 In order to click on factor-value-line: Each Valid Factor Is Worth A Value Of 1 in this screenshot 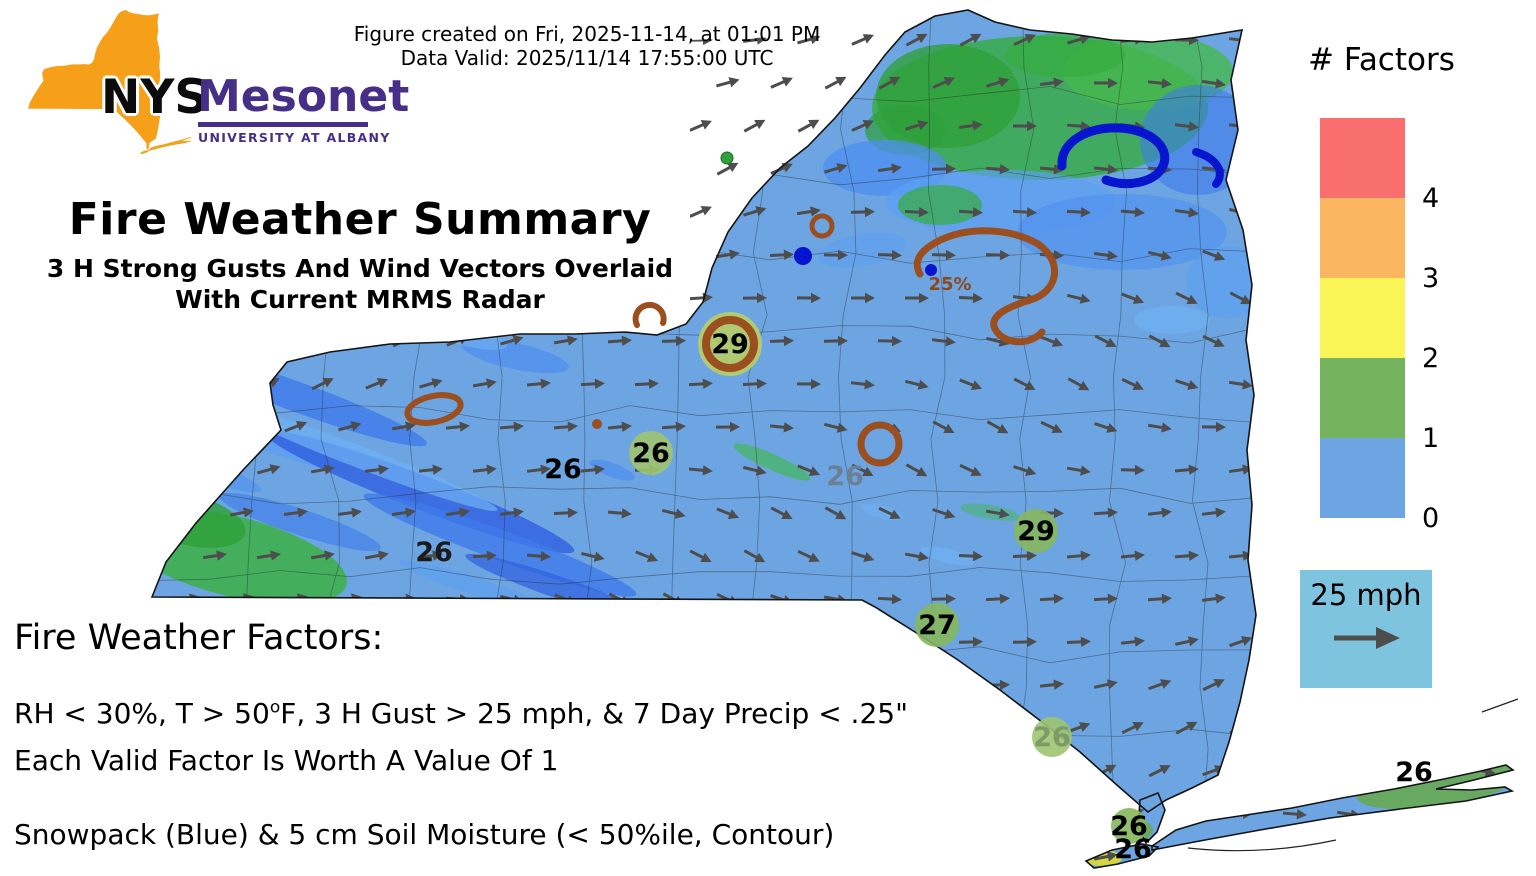, I will do `click(286, 760)`.